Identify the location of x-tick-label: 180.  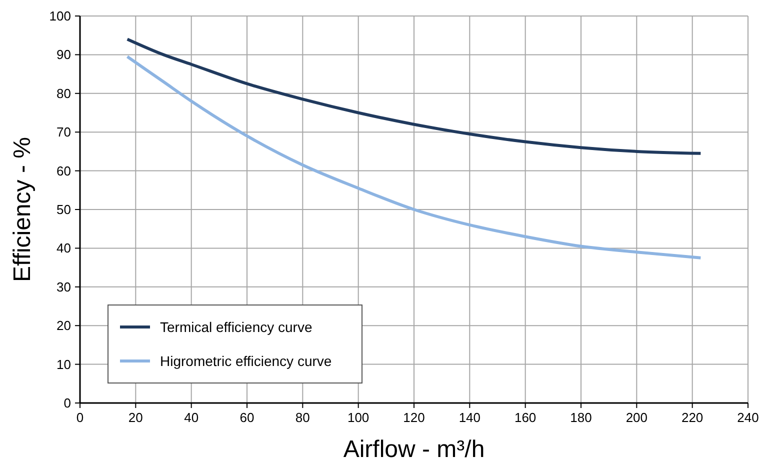
(581, 417).